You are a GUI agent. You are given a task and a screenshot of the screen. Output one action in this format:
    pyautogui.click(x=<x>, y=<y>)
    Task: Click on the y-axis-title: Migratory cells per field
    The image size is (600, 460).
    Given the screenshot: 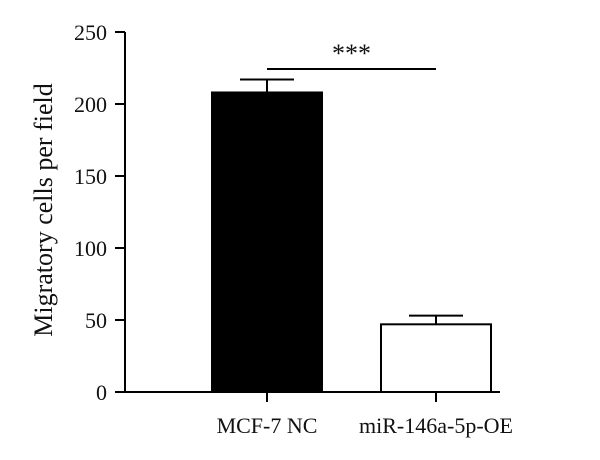 What is the action you would take?
    pyautogui.click(x=43, y=209)
    